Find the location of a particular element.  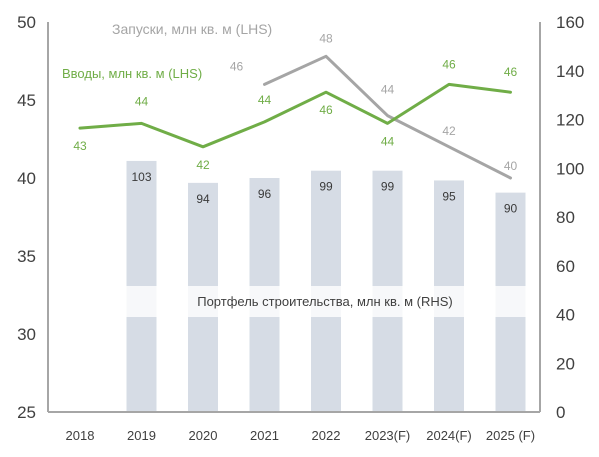

right-axis-tick-label: 80 is located at coordinates (565, 217).